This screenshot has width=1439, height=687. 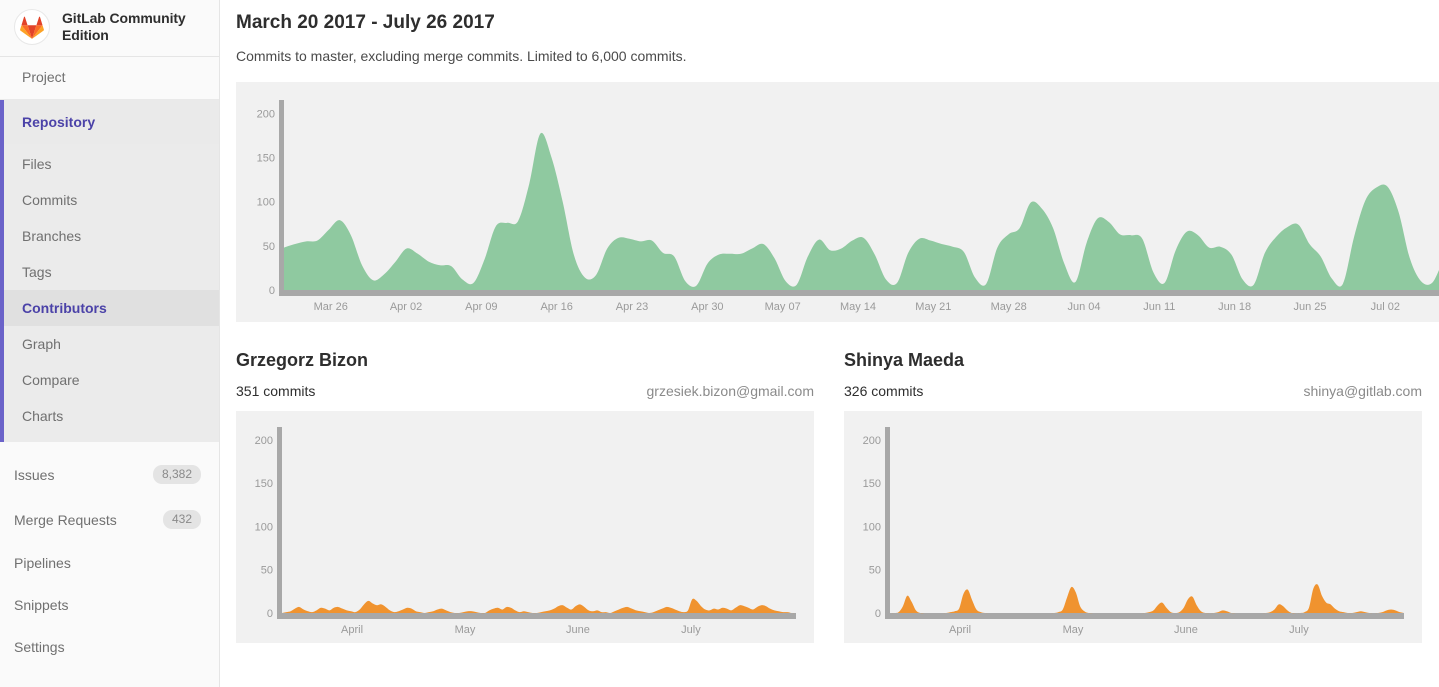 What do you see at coordinates (109, 200) in the screenshot?
I see `sidebar-item-commits: Commits` at bounding box center [109, 200].